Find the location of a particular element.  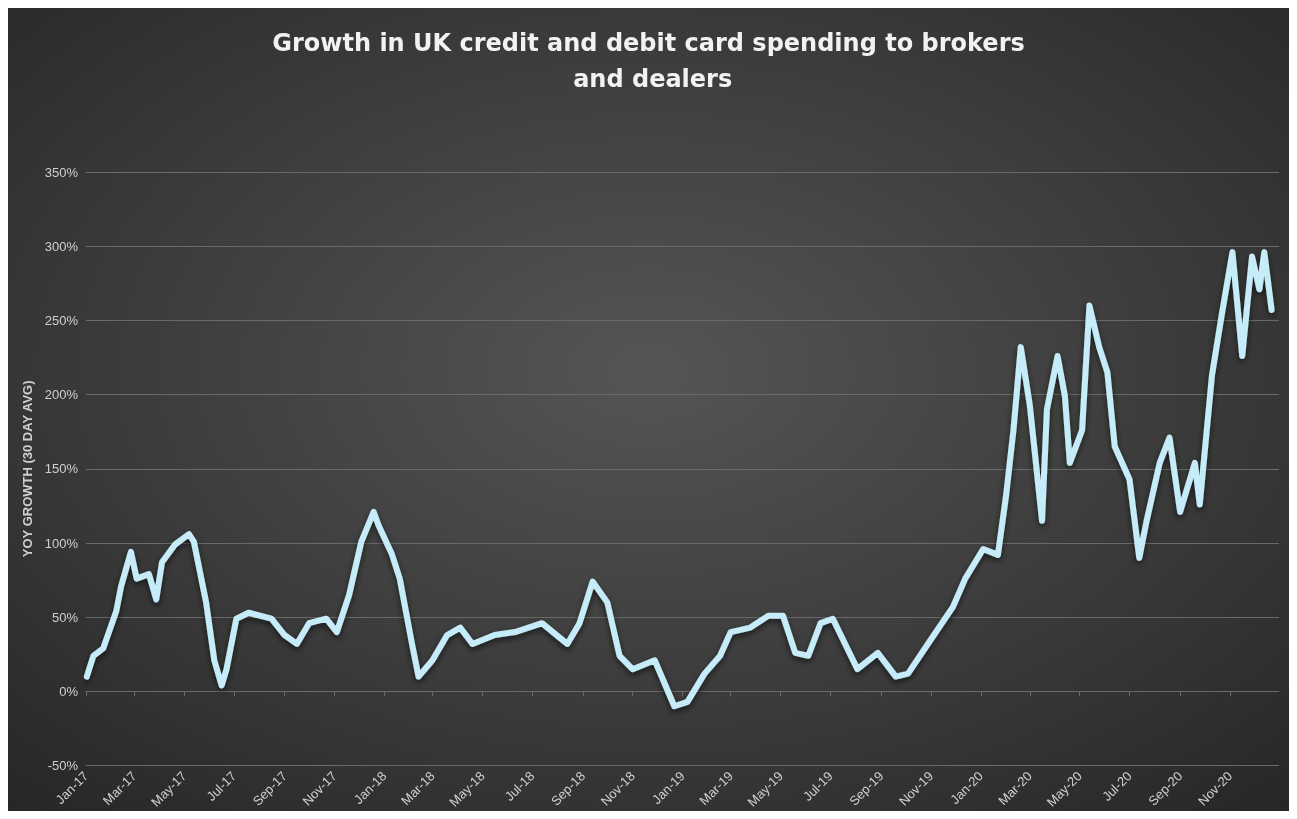

y-axis-title: YOY GROWTH (30 DAY AVG) is located at coordinates (27, 469).